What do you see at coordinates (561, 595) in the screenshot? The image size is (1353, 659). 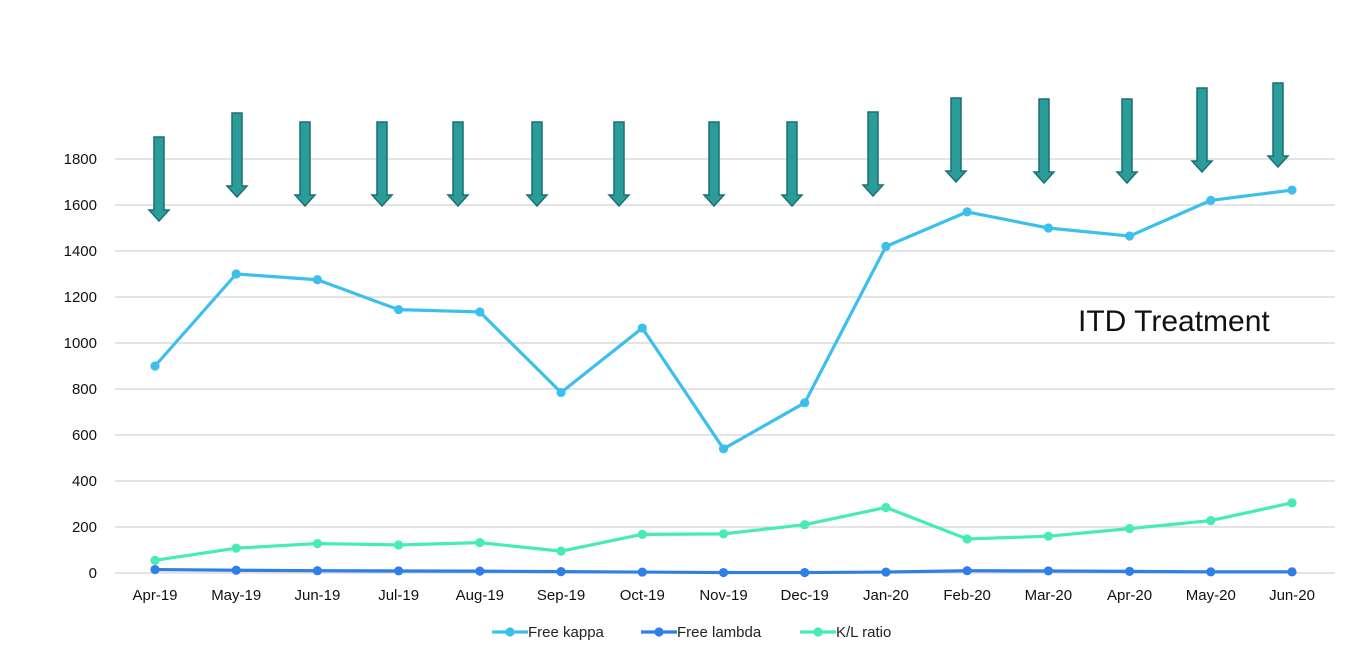 I see `x-tick-label: Sep-19` at bounding box center [561, 595].